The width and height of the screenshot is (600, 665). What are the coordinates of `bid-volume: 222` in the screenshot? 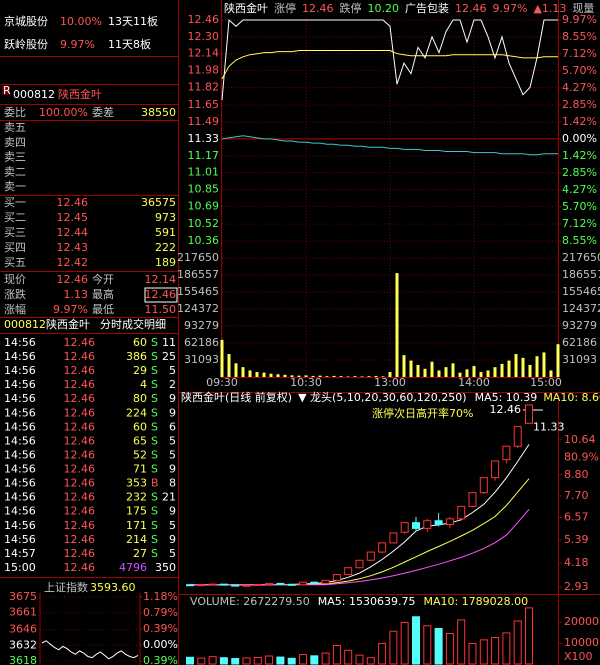 It's located at (165, 247).